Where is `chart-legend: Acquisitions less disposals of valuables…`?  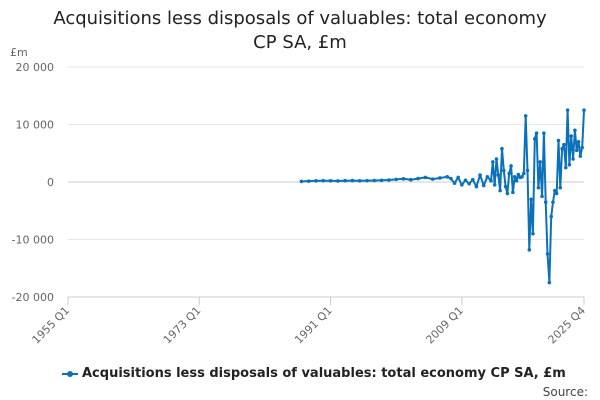
chart-legend: Acquisitions less disposals of valuables… is located at coordinates (314, 373).